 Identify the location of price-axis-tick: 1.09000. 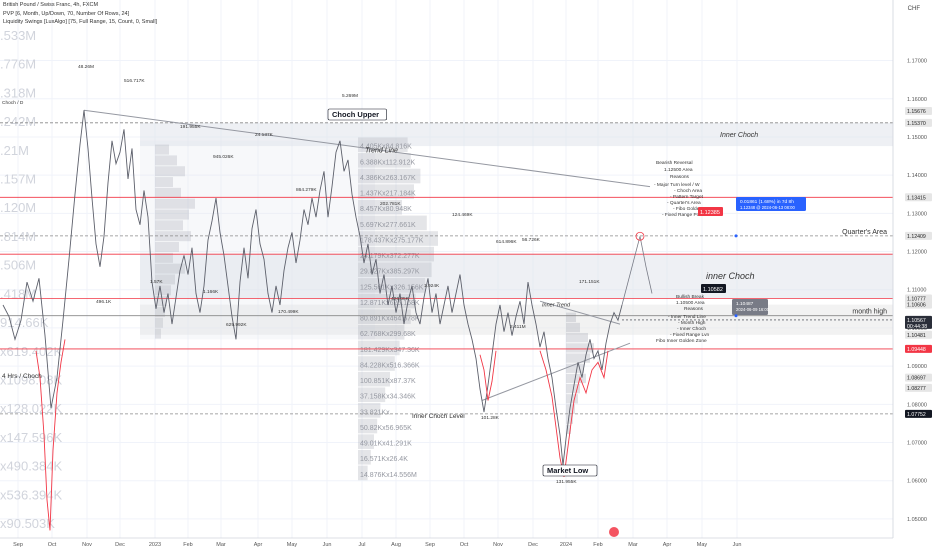
(917, 367).